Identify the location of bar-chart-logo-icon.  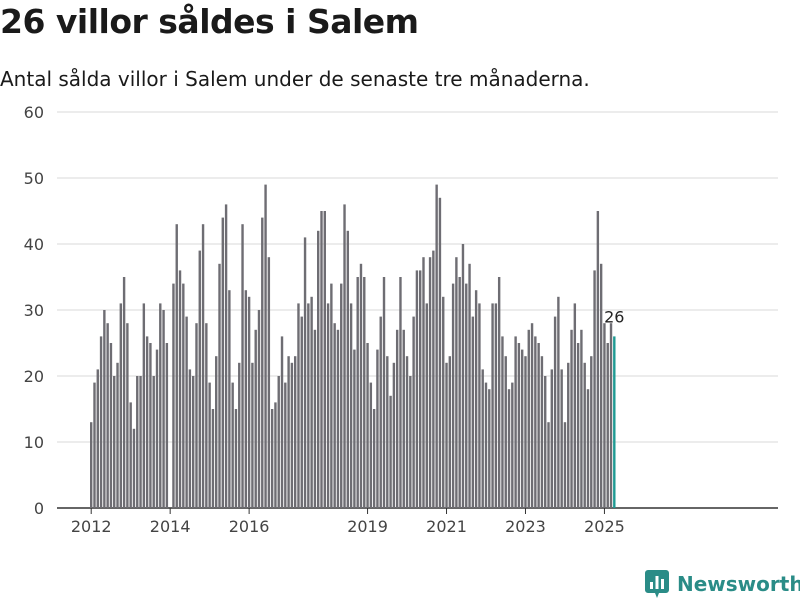
(657, 584).